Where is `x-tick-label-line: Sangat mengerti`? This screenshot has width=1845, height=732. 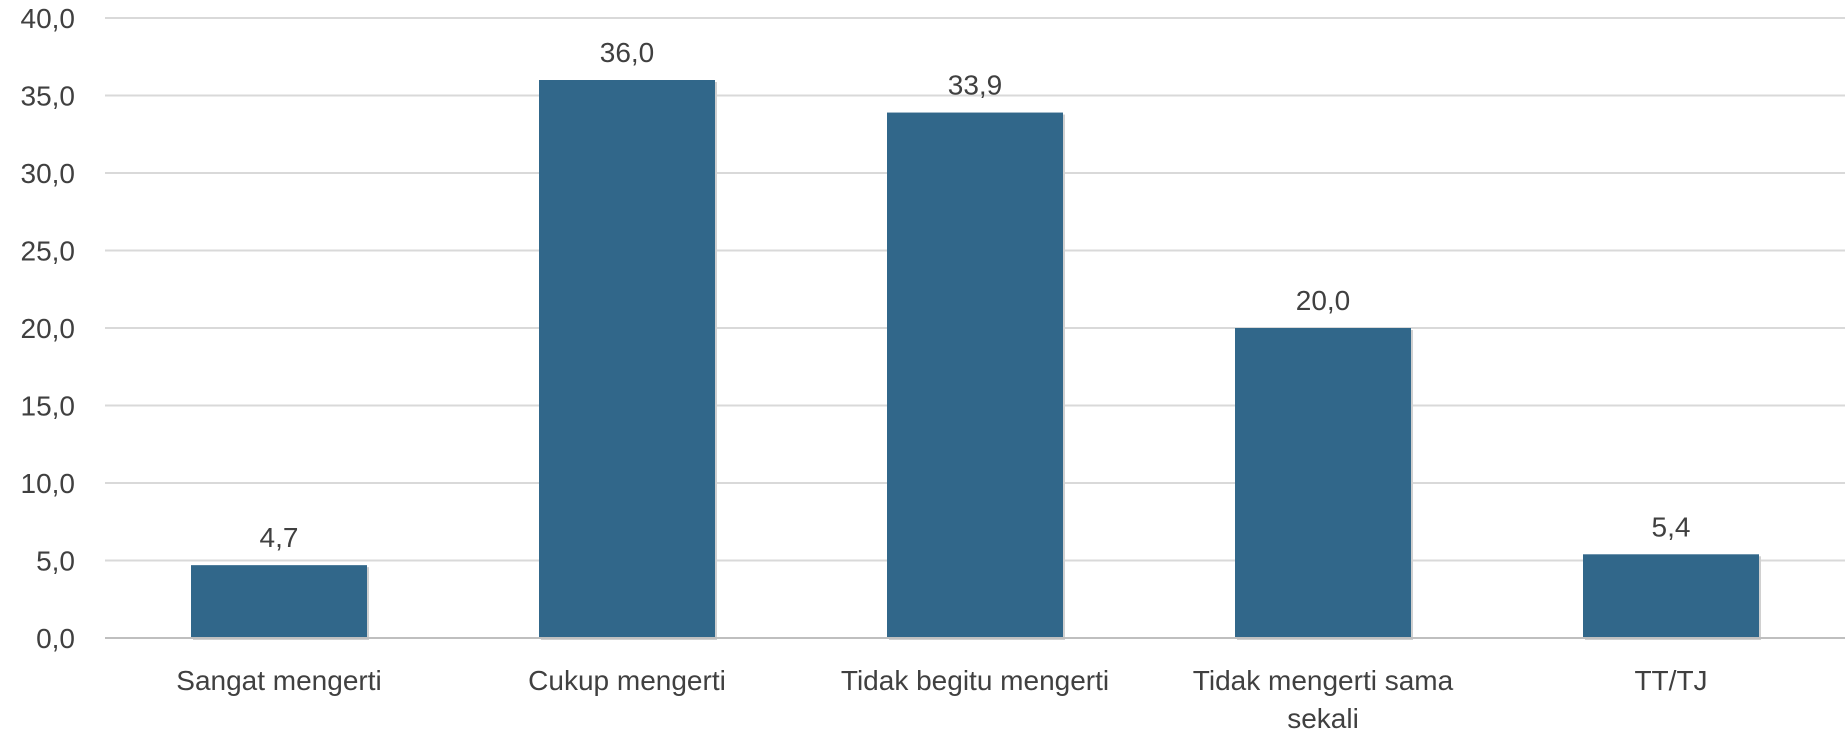 x-tick-label-line: Sangat mengerti is located at coordinates (278, 680).